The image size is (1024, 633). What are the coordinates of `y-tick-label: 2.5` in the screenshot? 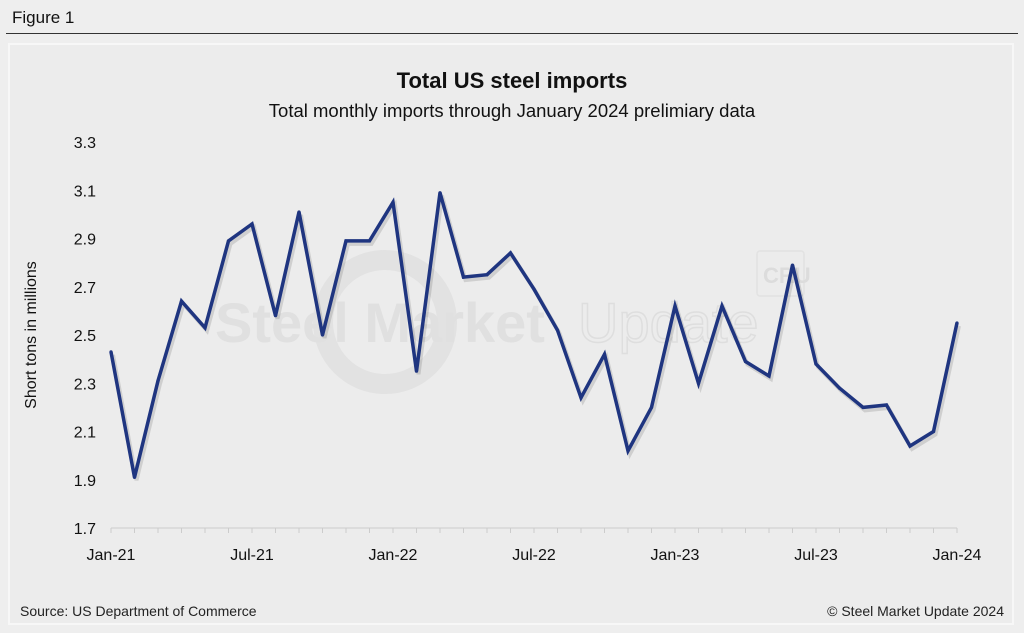 It's located at (85, 336).